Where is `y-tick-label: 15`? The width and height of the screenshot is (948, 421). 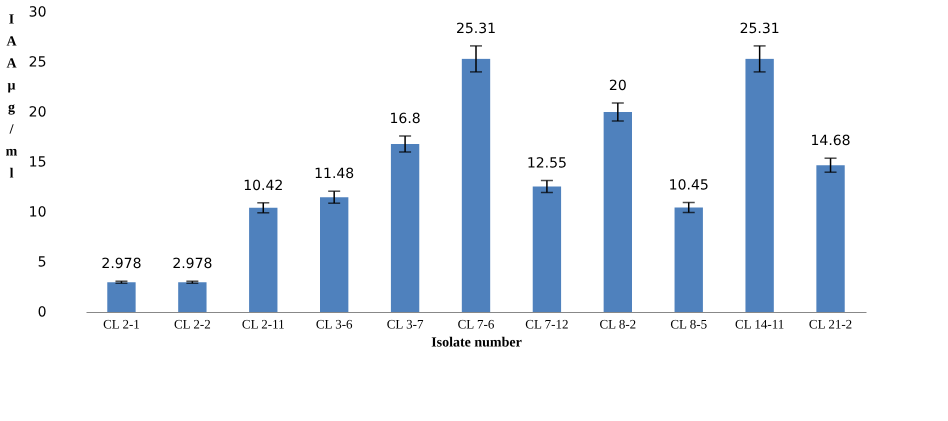 y-tick-label: 15 is located at coordinates (37, 162).